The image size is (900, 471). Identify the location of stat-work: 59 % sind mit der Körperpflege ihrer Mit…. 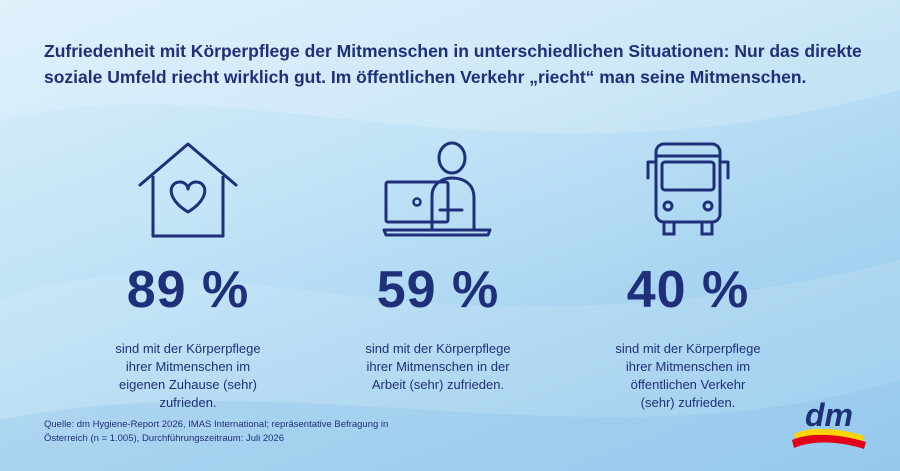
(438, 267).